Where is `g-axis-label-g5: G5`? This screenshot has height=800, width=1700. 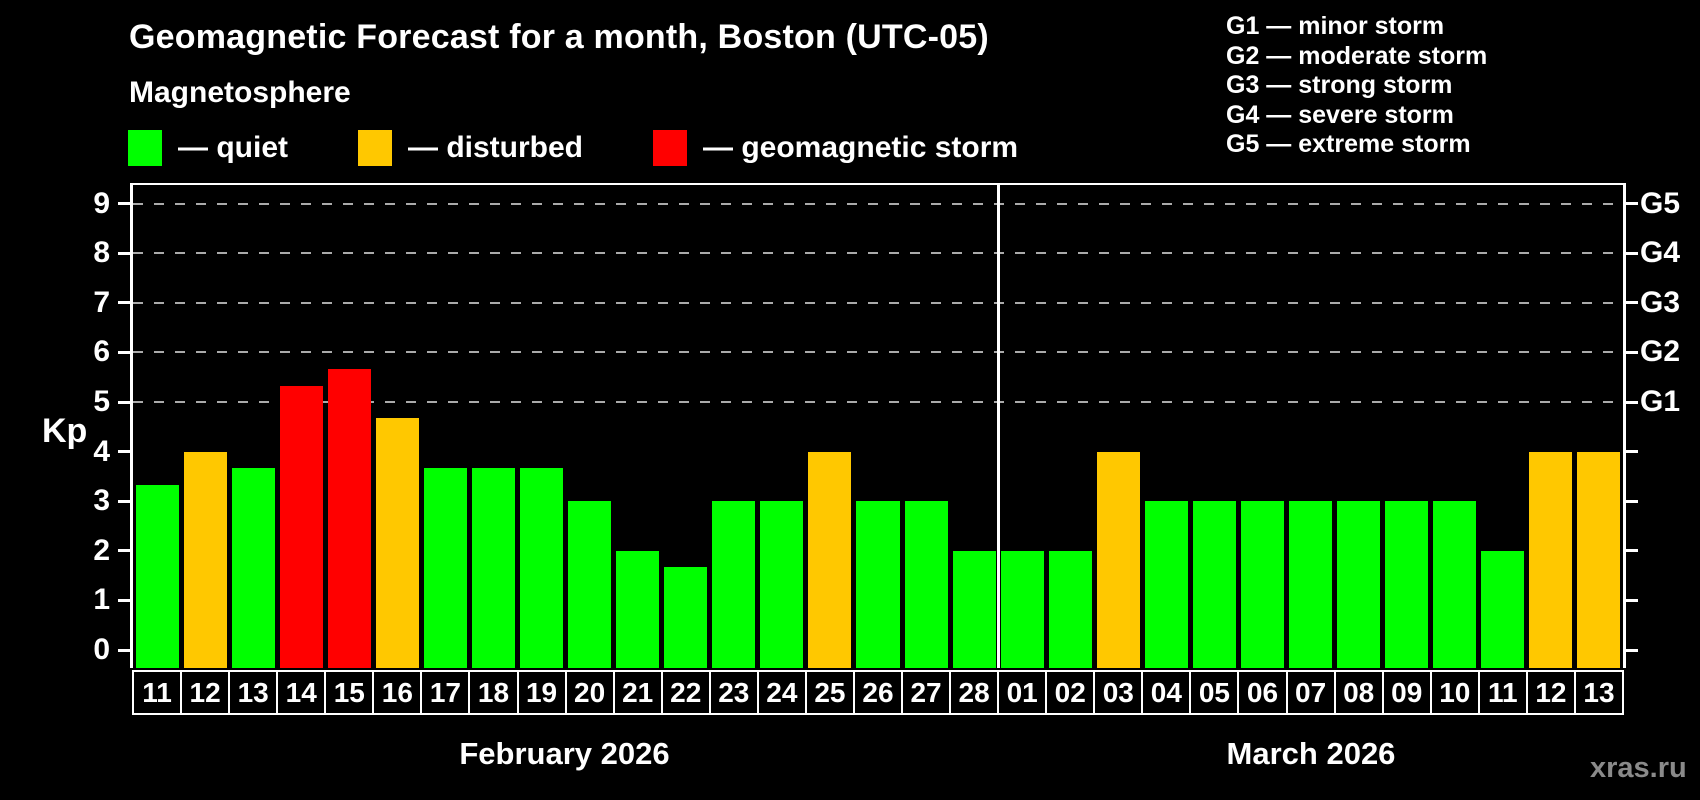
g-axis-label-g5: G5 is located at coordinates (1660, 203).